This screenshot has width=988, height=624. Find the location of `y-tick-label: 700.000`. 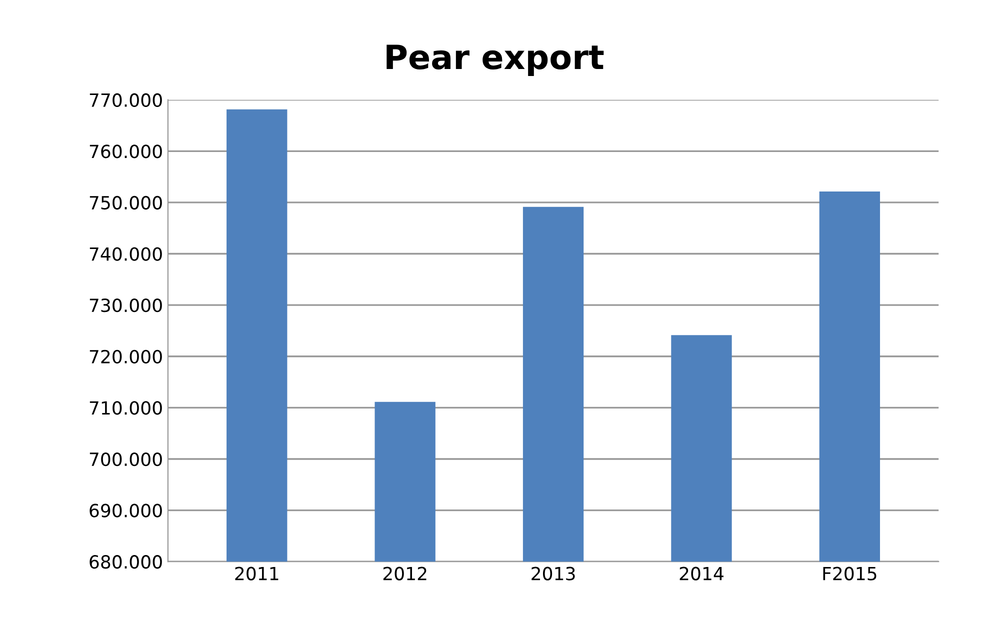

y-tick-label: 700.000 is located at coordinates (126, 459).